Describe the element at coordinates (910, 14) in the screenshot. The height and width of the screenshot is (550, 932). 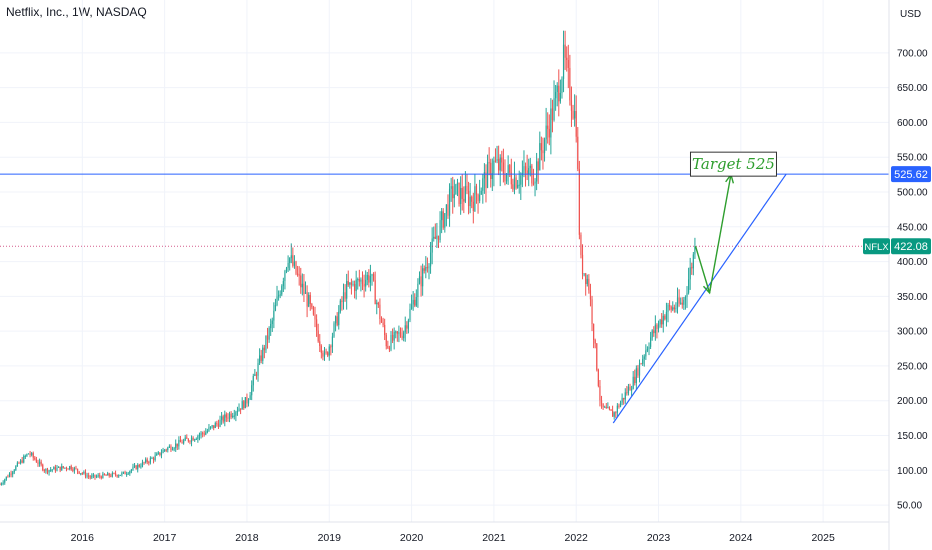
I see `currency-label: USD` at that location.